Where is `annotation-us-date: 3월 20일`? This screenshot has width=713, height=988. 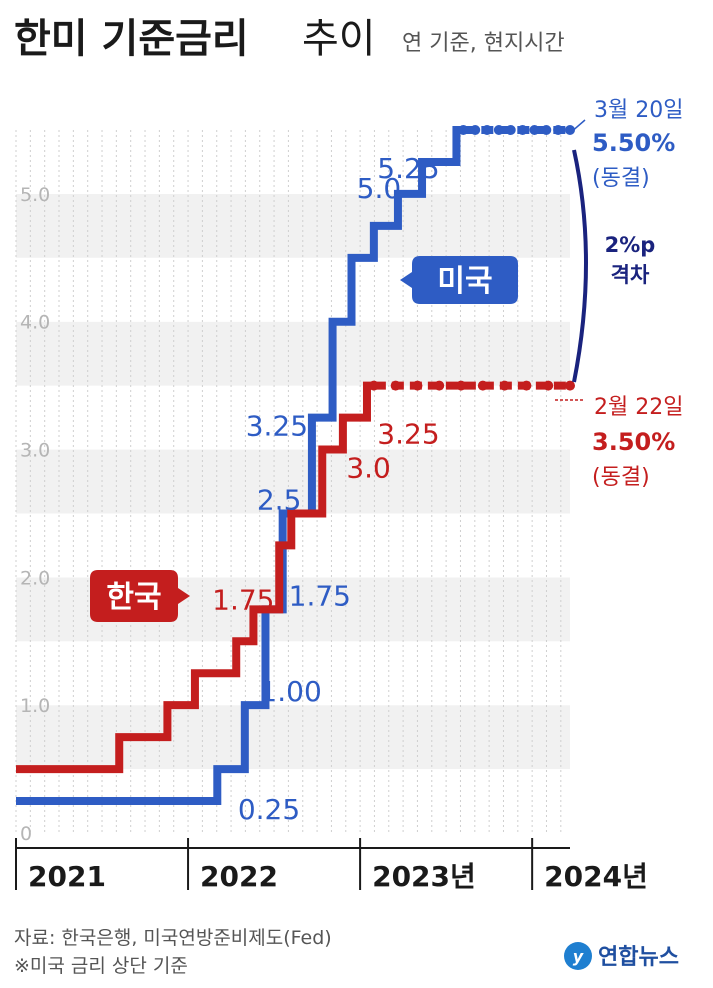
annotation-us-date: 3월 20일 is located at coordinates (638, 110).